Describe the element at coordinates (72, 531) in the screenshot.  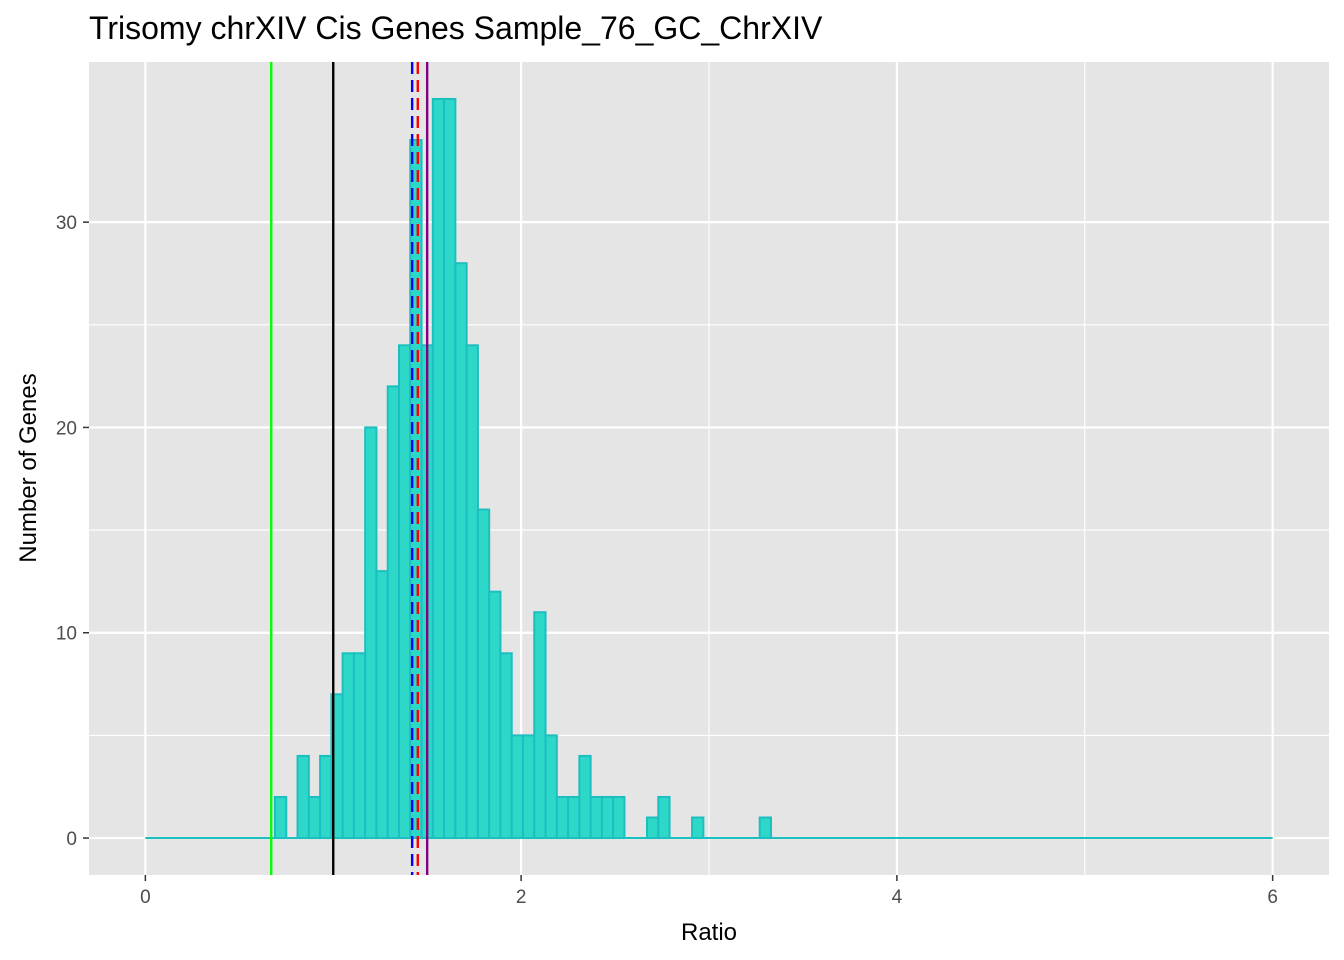
I see `y-axis: 0 10 20 30` at that location.